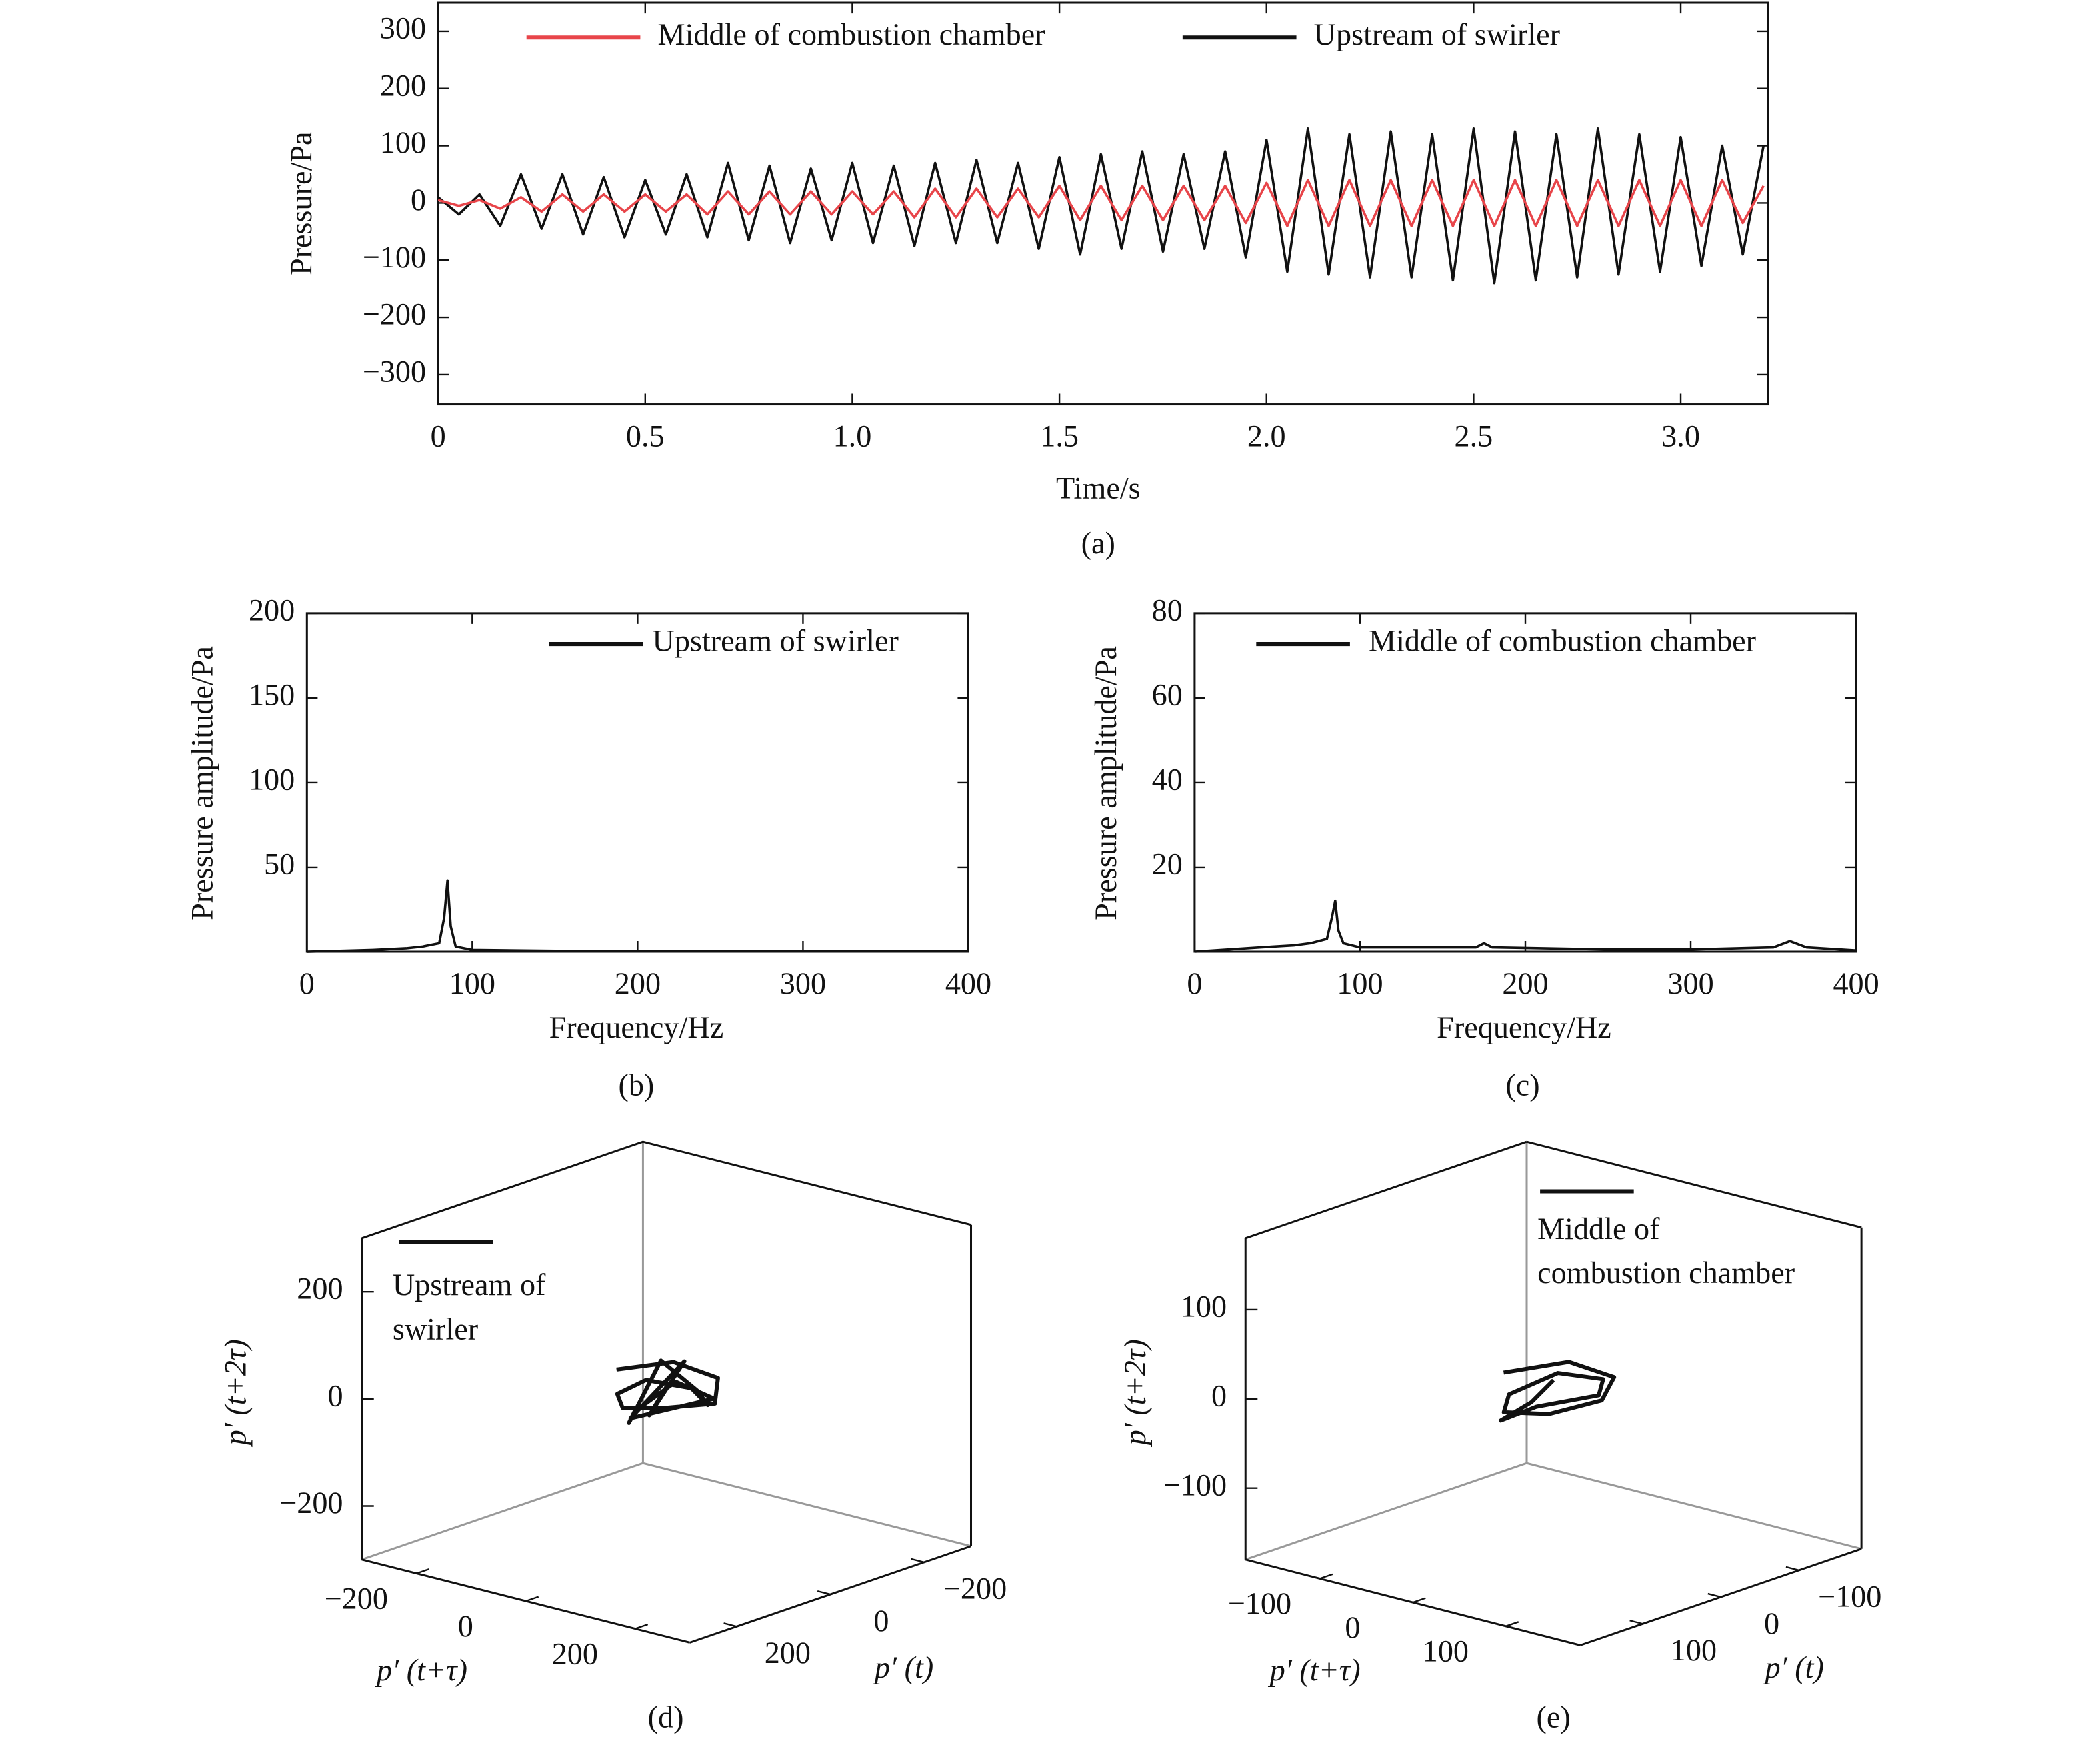  I want to click on x-tick-label: 1.0, so click(852, 436).